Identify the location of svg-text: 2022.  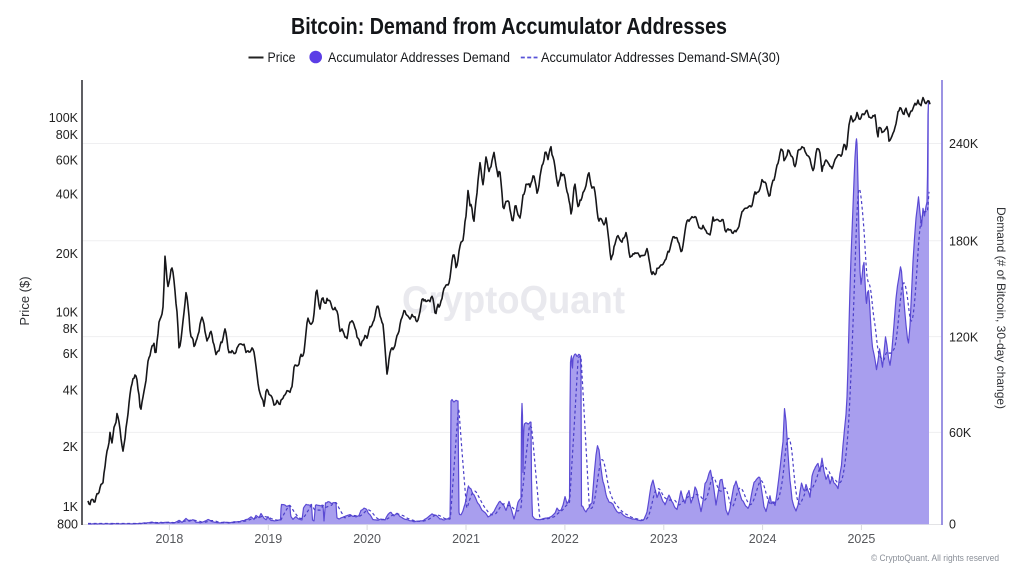
(565, 539).